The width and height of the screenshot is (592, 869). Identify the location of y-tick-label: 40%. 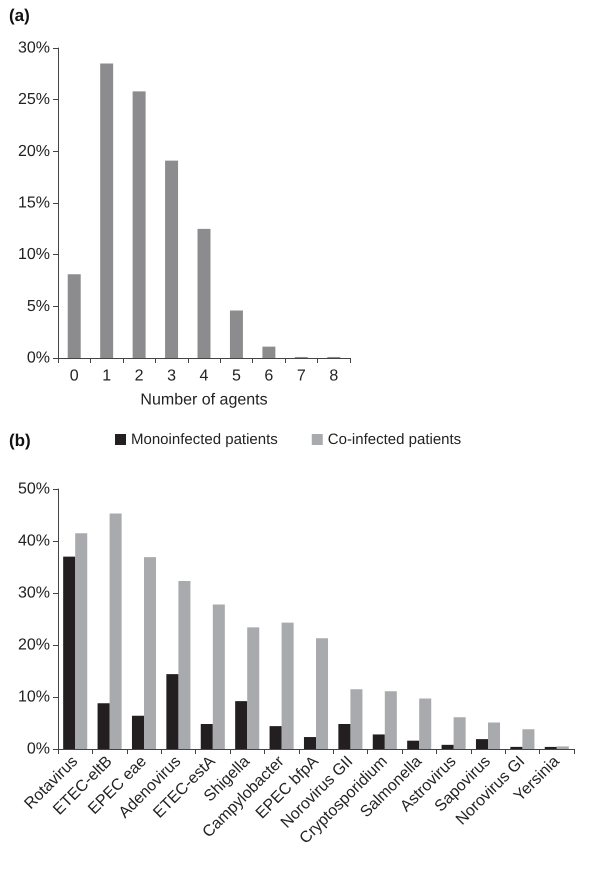
(34, 541).